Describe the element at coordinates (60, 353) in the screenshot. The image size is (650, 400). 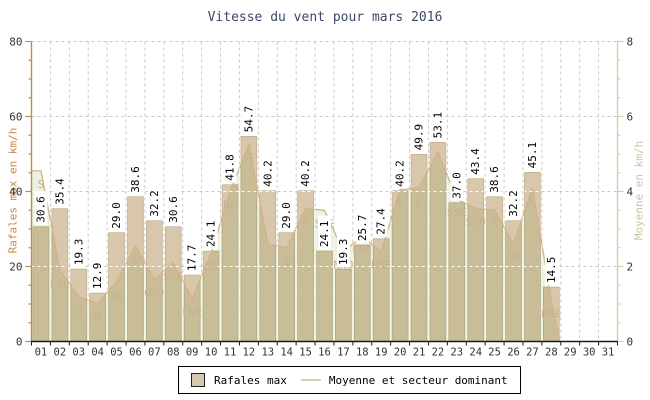
I see `x-tick-label: 02` at that location.